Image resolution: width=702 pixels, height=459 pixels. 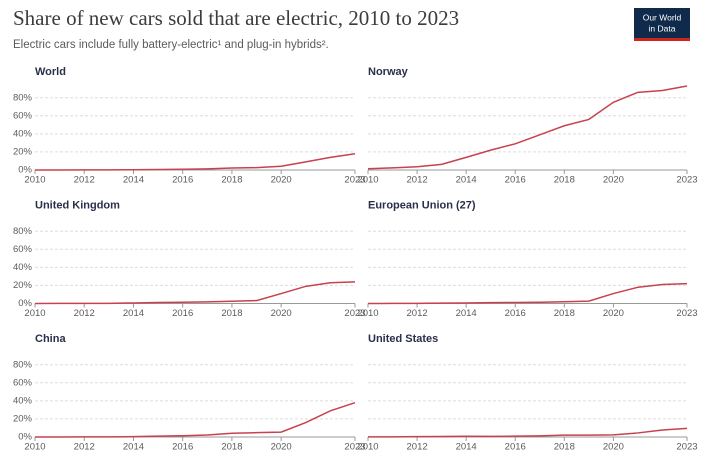 What do you see at coordinates (662, 28) in the screenshot?
I see `logo-text: in Data` at bounding box center [662, 28].